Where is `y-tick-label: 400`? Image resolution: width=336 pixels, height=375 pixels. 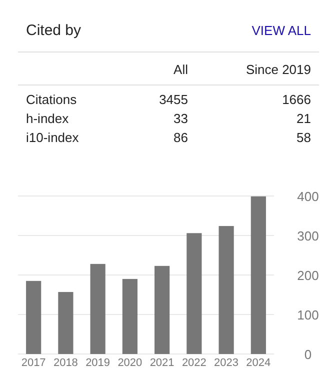 y-tick-label: 400 is located at coordinates (308, 196).